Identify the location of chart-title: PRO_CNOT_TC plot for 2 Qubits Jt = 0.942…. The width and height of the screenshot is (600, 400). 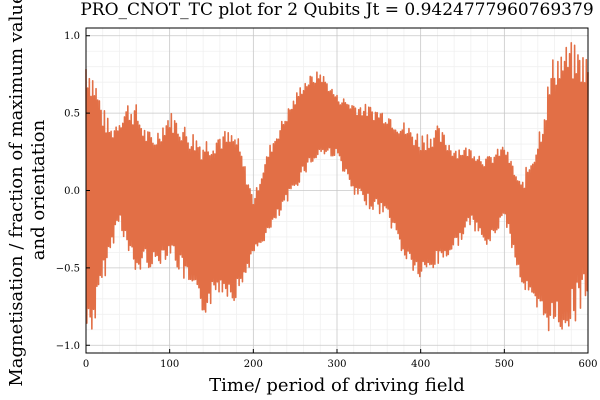
(336, 10).